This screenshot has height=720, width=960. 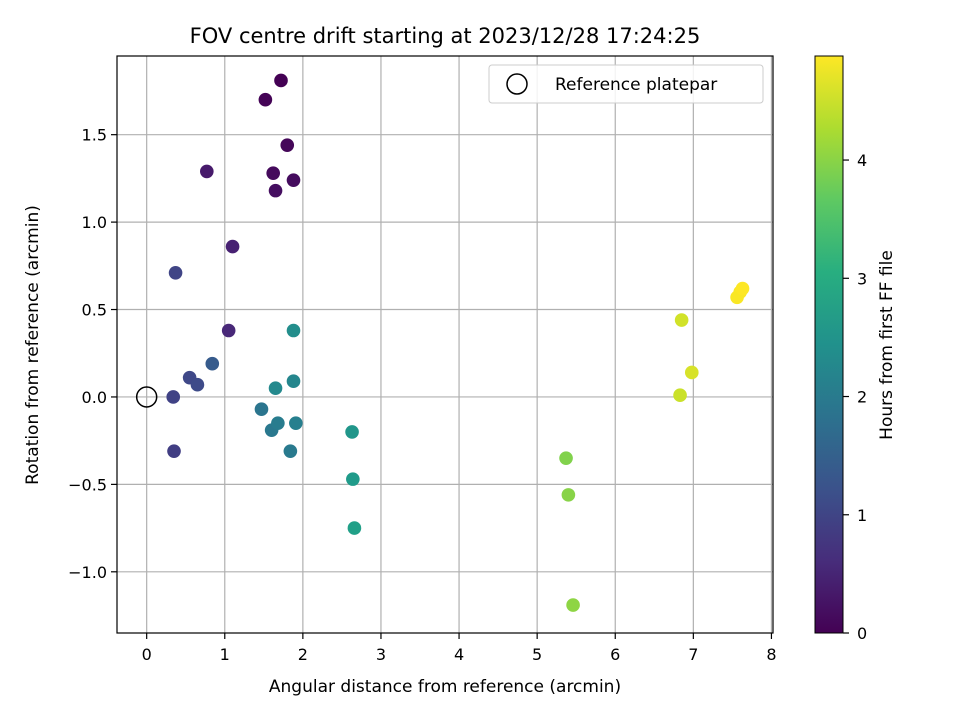 What do you see at coordinates (771, 654) in the screenshot?
I see `x-tick-label: 8` at bounding box center [771, 654].